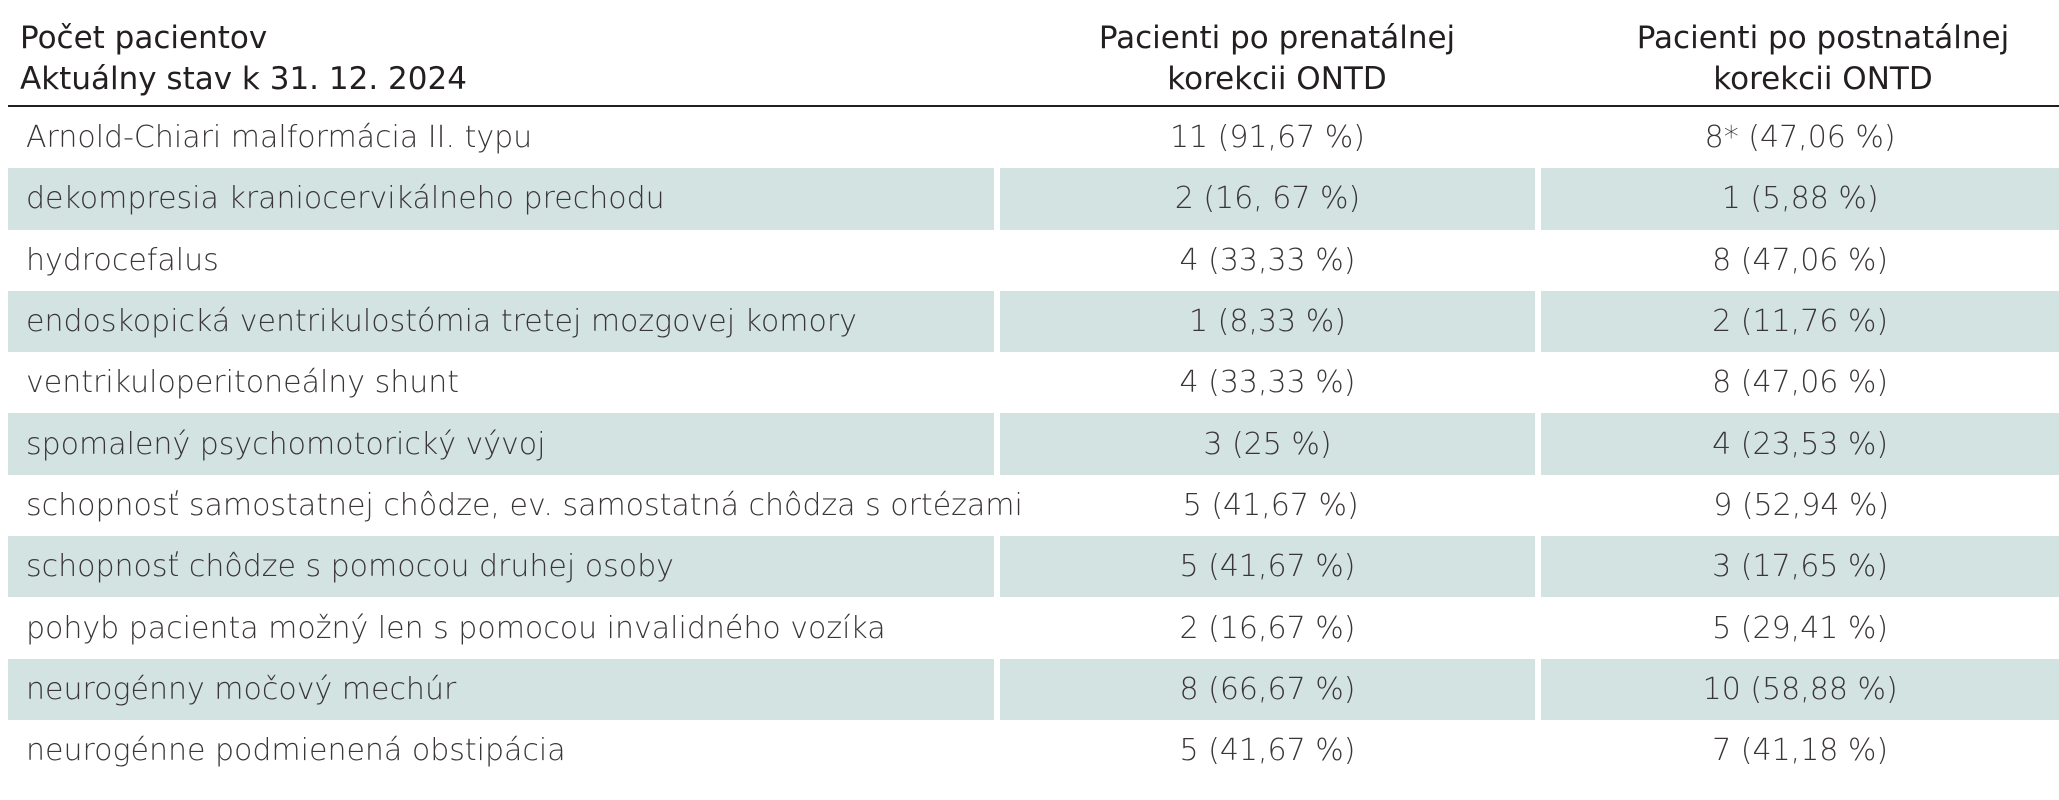 This screenshot has width=2059, height=800. What do you see at coordinates (122, 260) in the screenshot?
I see `row-label: hydrocefalus` at bounding box center [122, 260].